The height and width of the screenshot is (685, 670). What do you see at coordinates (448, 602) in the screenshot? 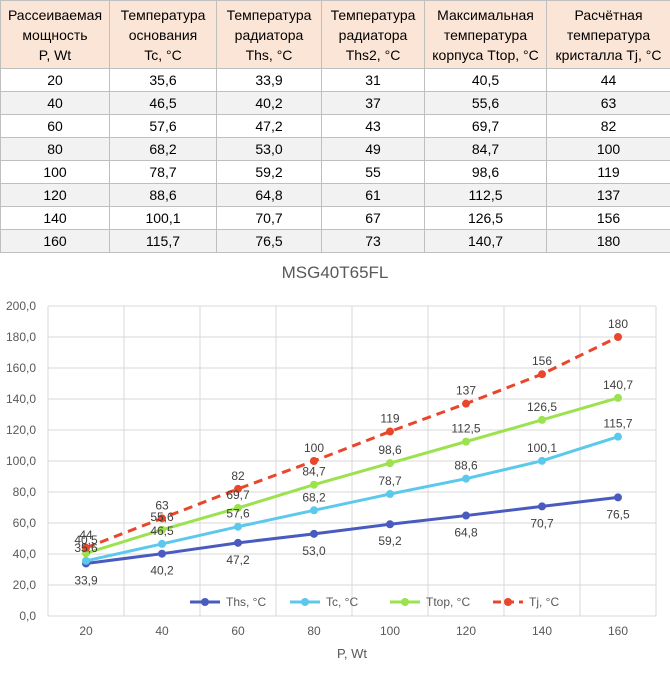
I see `legend-label: Ttop, °C` at bounding box center [448, 602].